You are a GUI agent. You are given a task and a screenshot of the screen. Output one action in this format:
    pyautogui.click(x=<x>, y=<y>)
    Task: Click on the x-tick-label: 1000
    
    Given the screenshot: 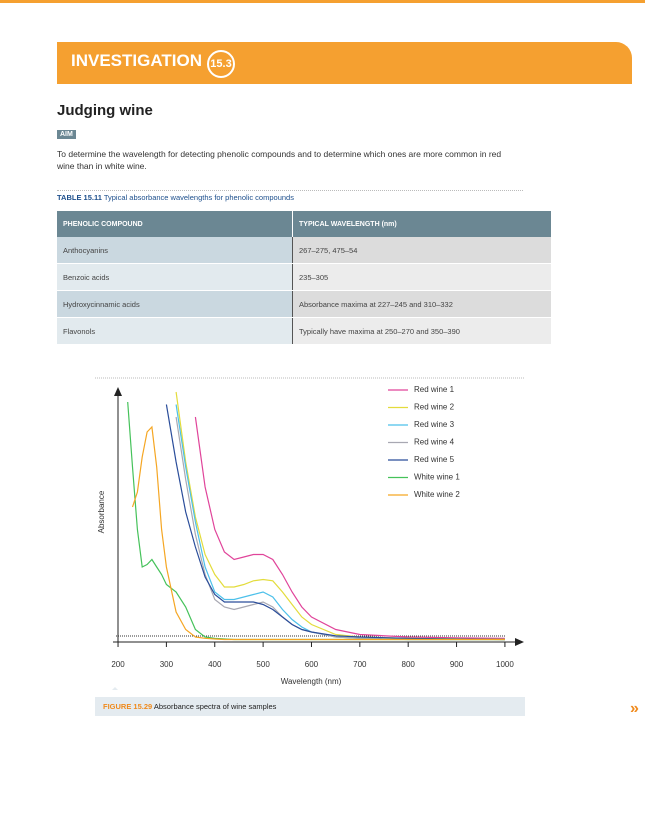 What is the action you would take?
    pyautogui.click(x=505, y=664)
    